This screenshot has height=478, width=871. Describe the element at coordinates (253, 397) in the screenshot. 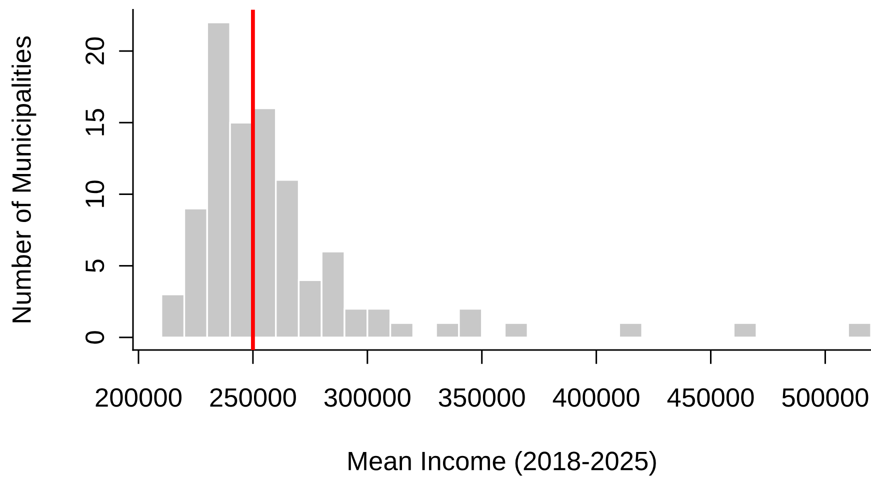

I see `x-tick-label: 250000` at that location.